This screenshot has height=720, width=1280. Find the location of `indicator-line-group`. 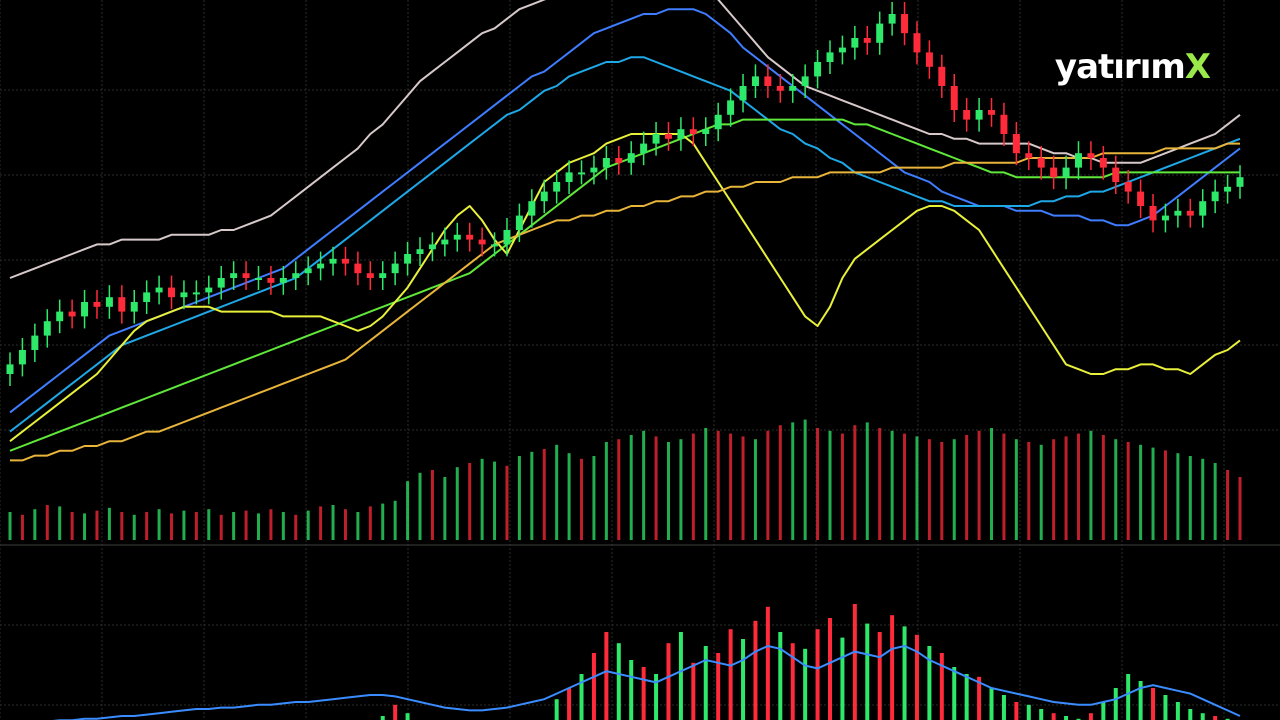

indicator-line-group is located at coordinates (646, 682).